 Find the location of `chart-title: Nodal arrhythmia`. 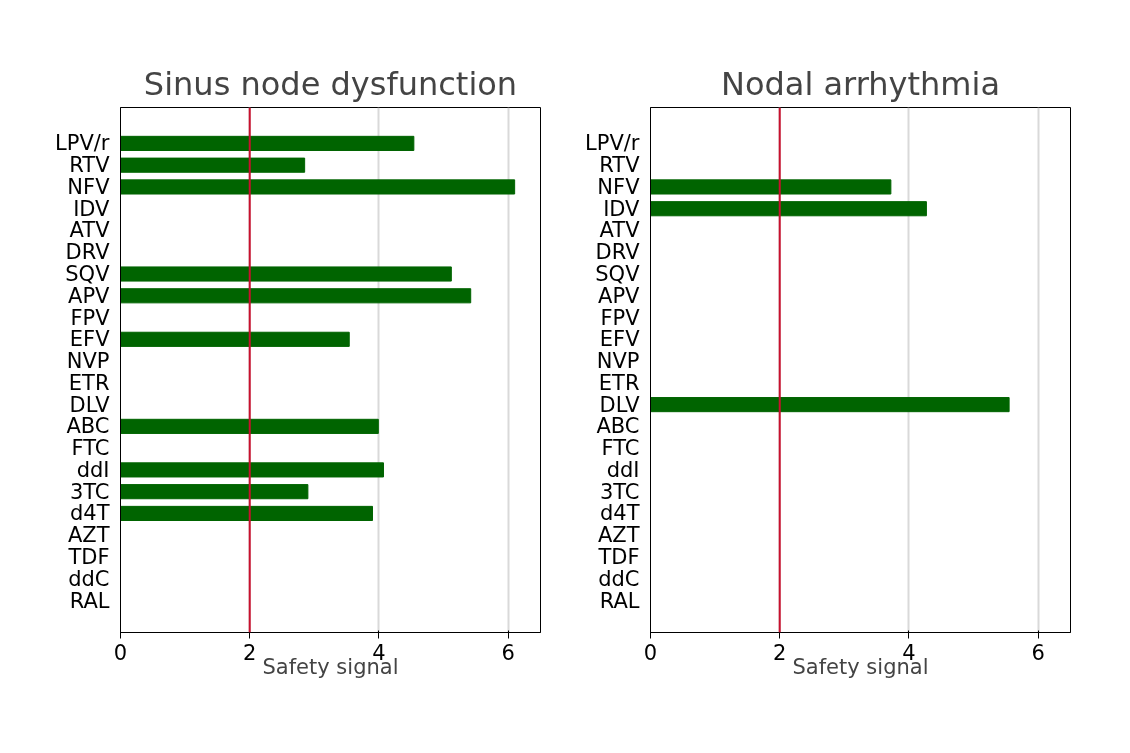

chart-title: Nodal arrhythmia is located at coordinates (860, 83).